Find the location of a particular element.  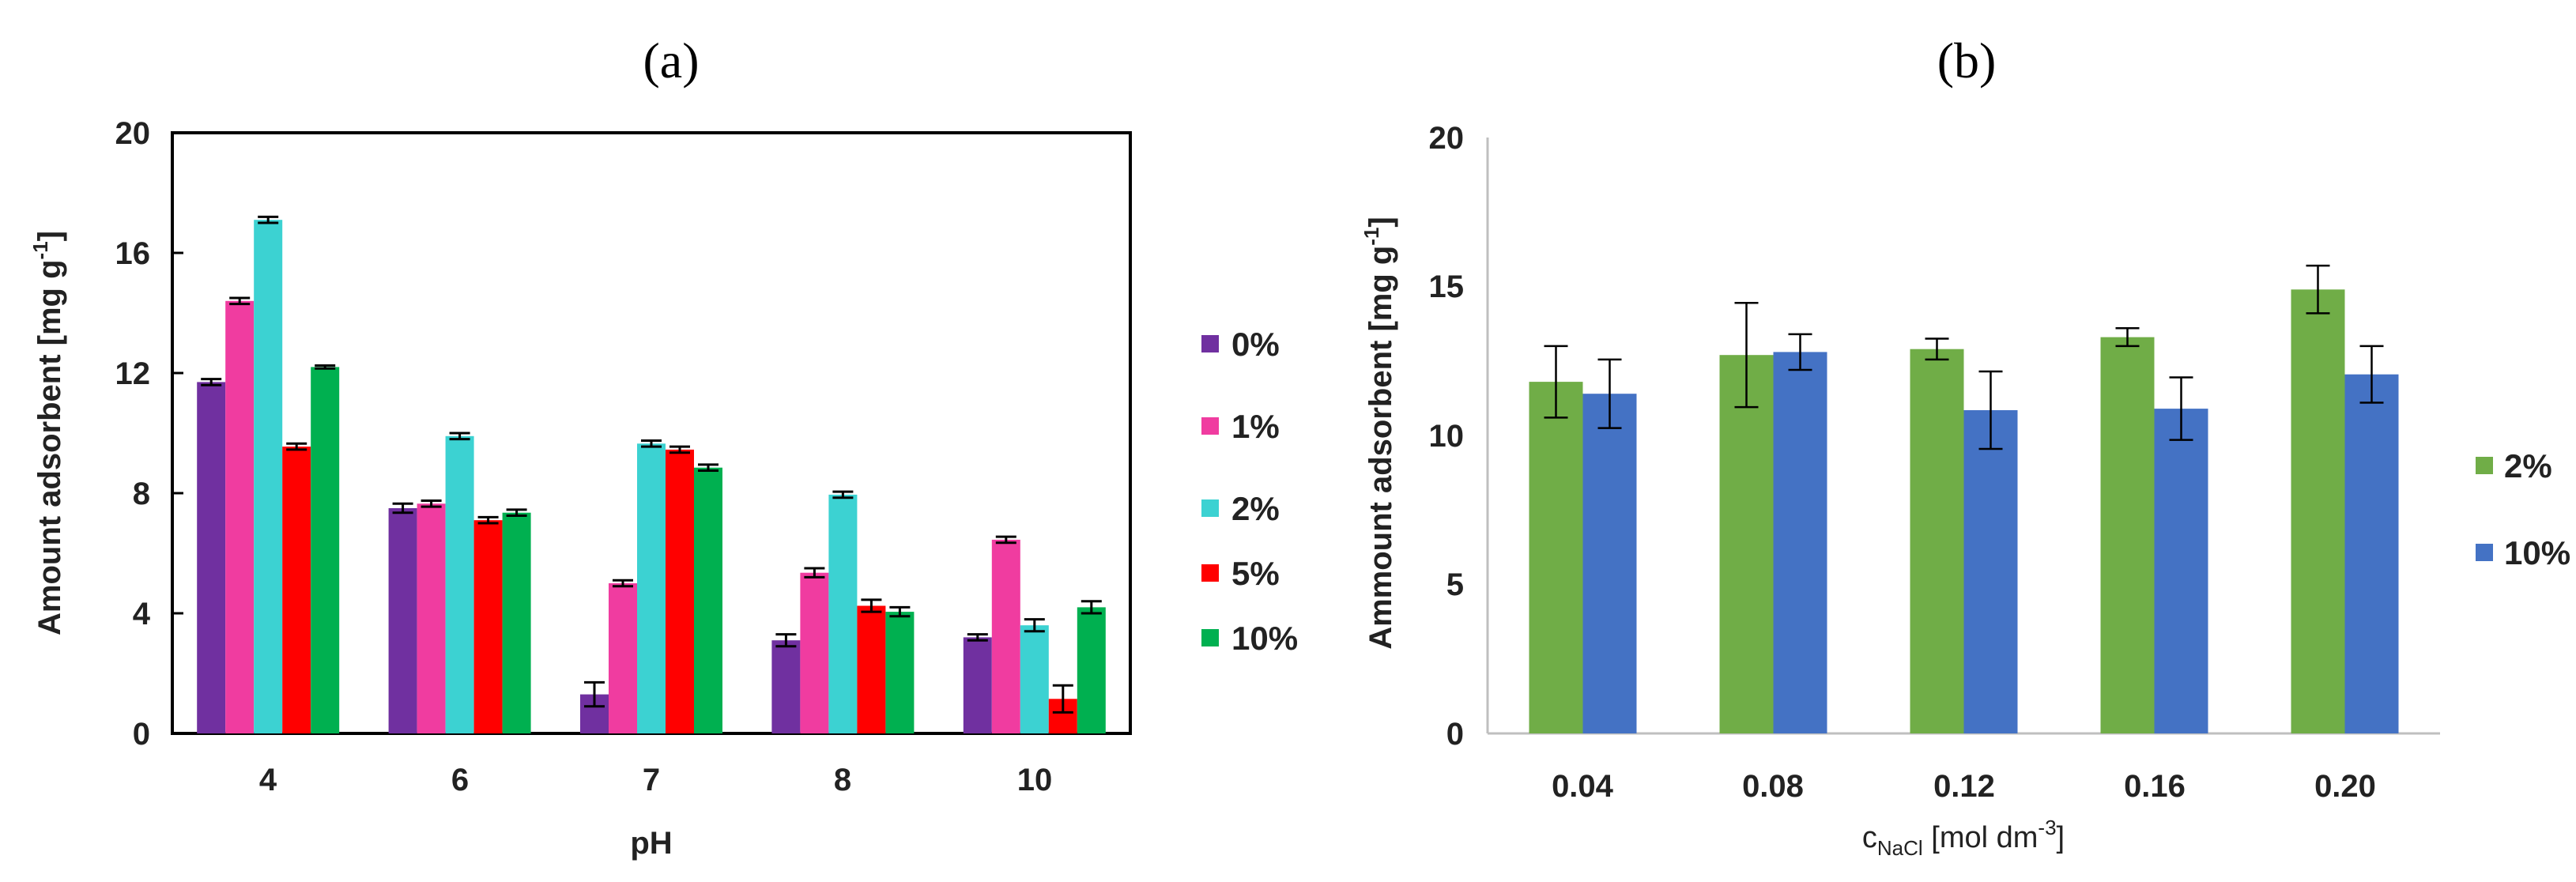

chart-b-bar-2pct-0.16 is located at coordinates (2127, 535).